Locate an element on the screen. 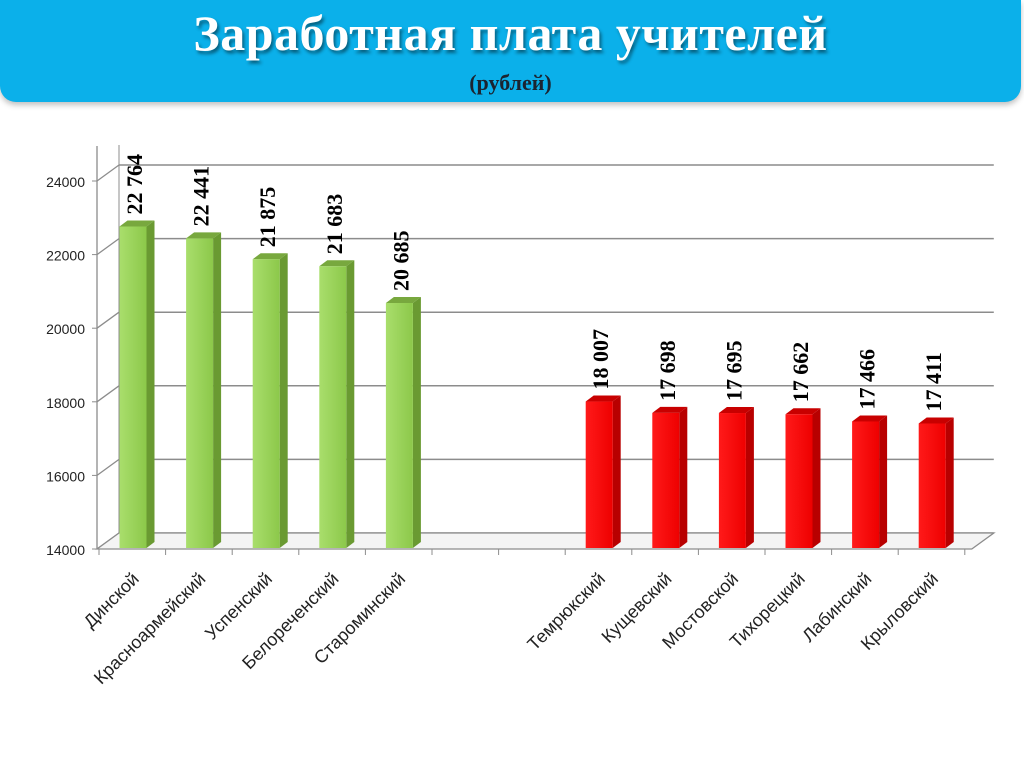 This screenshot has height=768, width=1024. x-tick-label: Динской is located at coordinates (111, 600).